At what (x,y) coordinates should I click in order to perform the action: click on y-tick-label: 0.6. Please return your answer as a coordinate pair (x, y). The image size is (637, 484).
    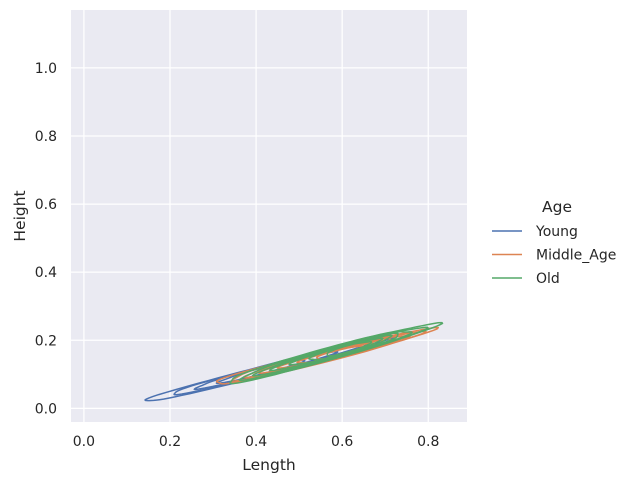
    Looking at the image, I should click on (46, 205).